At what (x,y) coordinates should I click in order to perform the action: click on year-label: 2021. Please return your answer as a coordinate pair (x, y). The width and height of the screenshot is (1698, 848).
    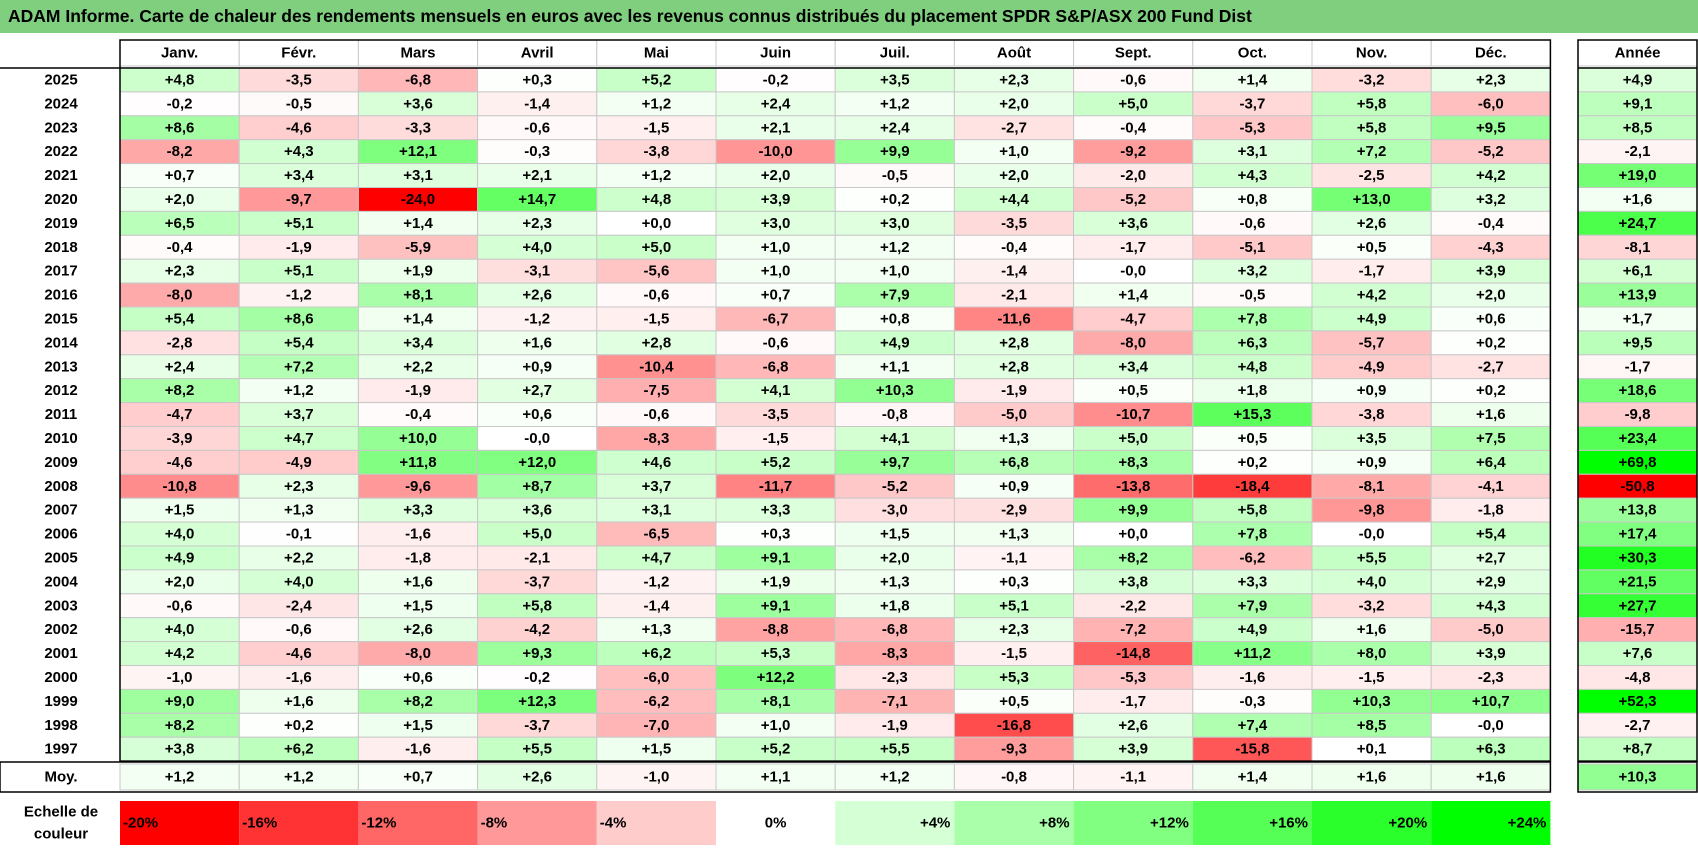
    Looking at the image, I should click on (60, 175).